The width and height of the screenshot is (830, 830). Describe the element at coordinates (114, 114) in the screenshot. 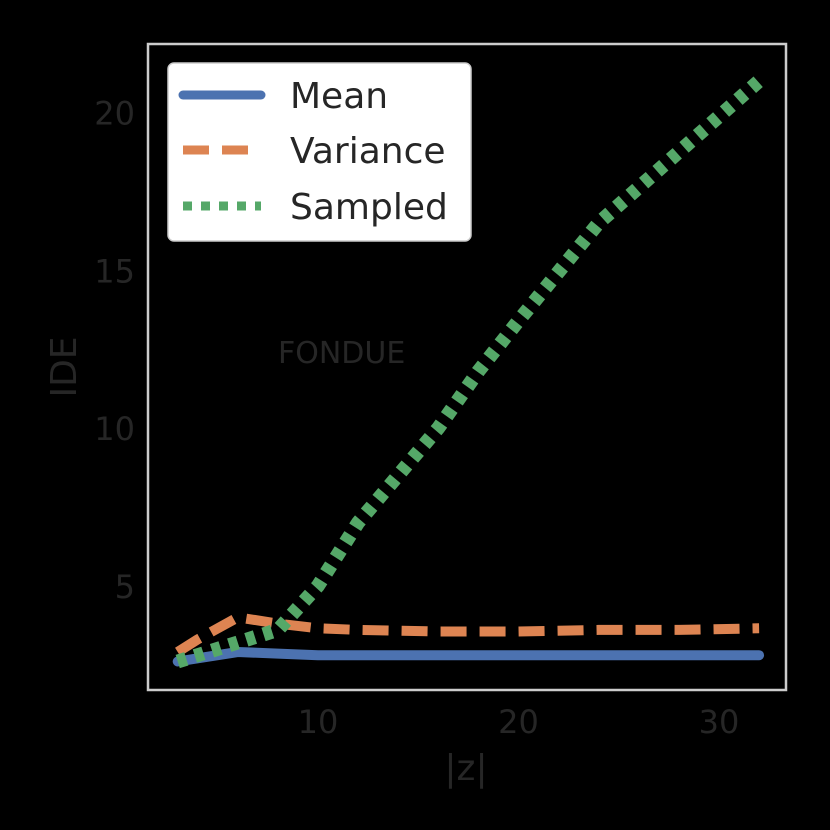

I see `y-tick-label: 20` at that location.